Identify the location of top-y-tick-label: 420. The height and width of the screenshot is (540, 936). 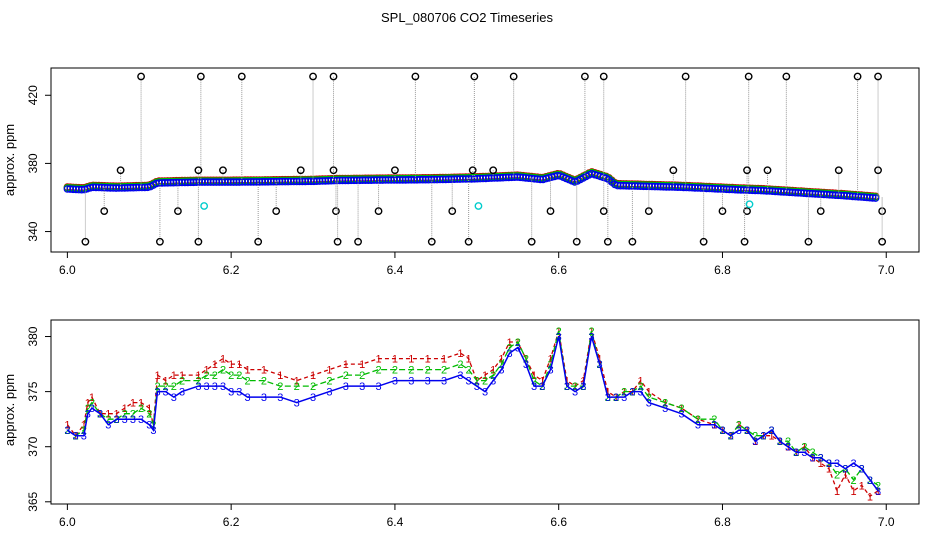
(33, 95).